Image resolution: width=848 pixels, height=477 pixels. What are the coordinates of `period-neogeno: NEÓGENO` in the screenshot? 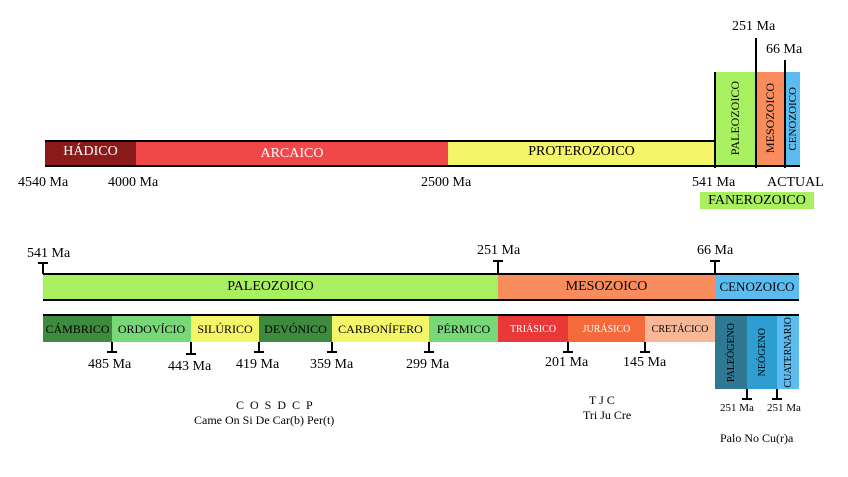 It's located at (762, 351).